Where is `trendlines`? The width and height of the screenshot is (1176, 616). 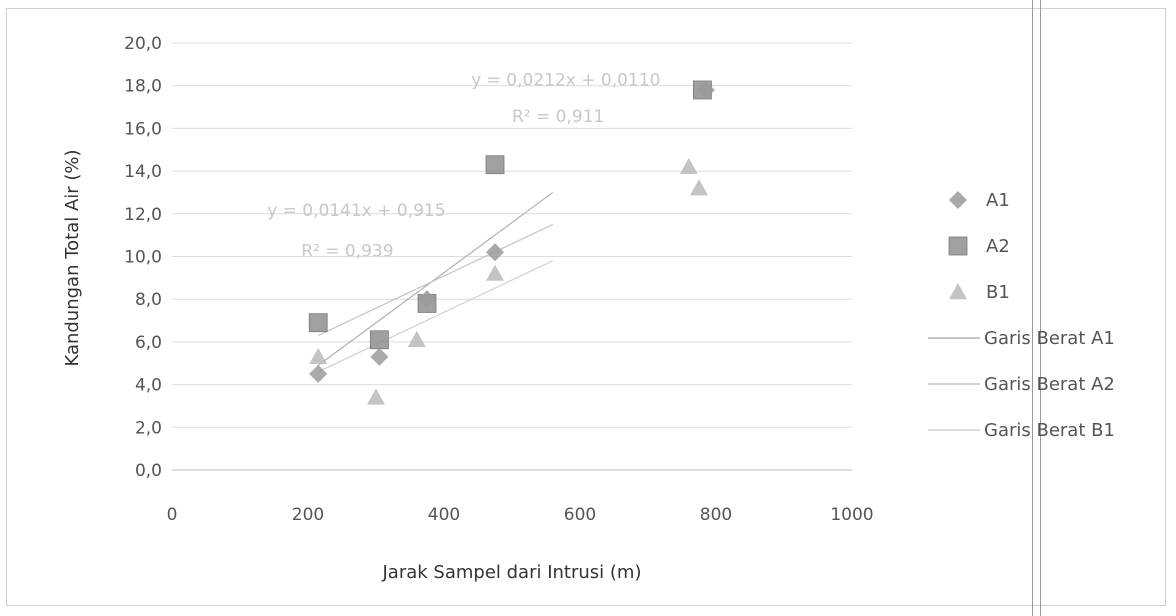
trendlines is located at coordinates (435, 282).